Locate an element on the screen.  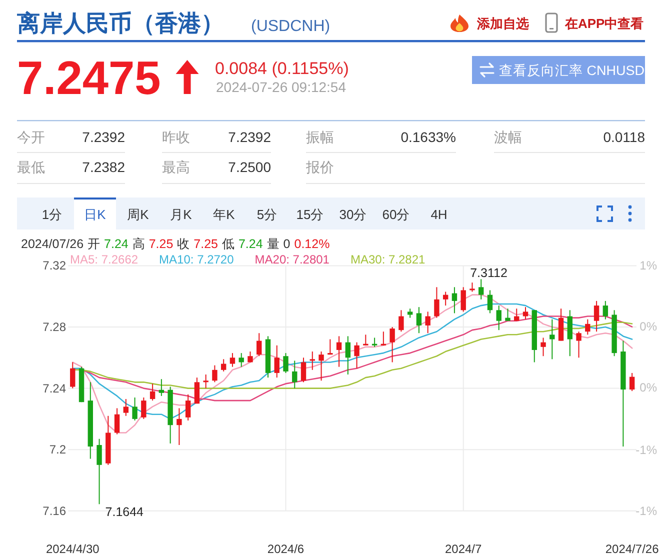
text: 0.0118 is located at coordinates (624, 137).